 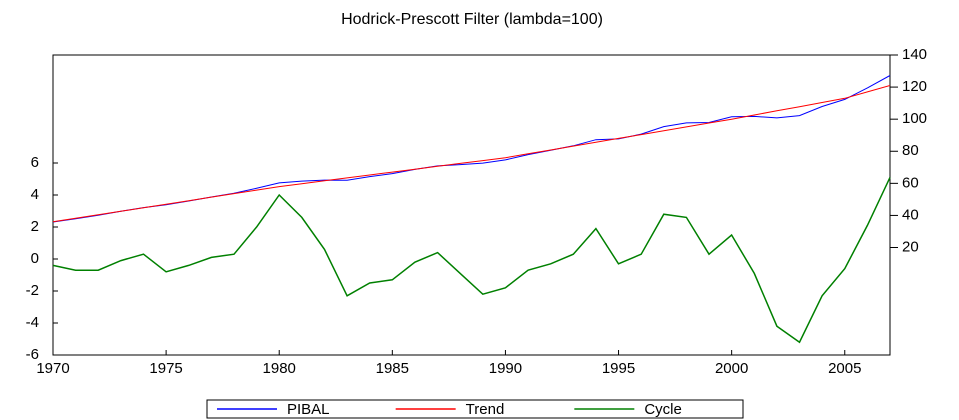 I want to click on y2-tick-label: 60, so click(x=910, y=182).